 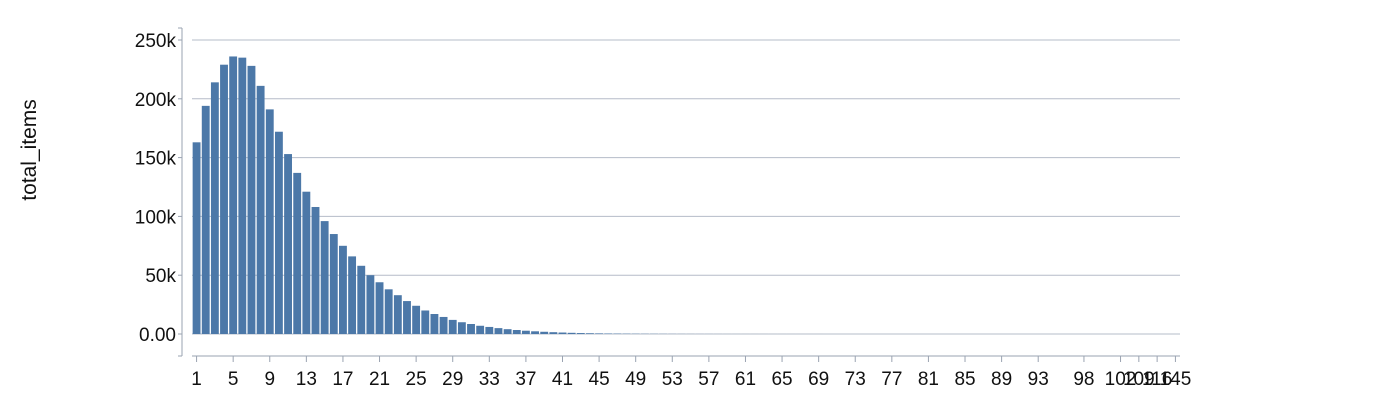 What do you see at coordinates (855, 379) in the screenshot?
I see `x-tick-label: 73` at bounding box center [855, 379].